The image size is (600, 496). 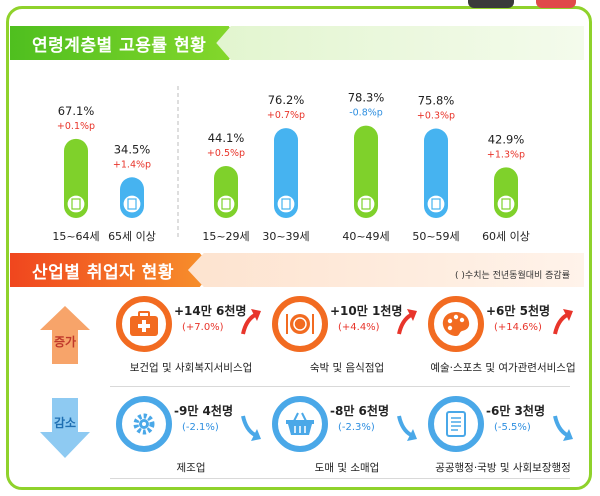 What do you see at coordinates (502, 335) in the screenshot?
I see `industry-increase-3: +6만 5천명 (+14.6%) 예술·스포츠 및 여가관련서비스업` at bounding box center [502, 335].